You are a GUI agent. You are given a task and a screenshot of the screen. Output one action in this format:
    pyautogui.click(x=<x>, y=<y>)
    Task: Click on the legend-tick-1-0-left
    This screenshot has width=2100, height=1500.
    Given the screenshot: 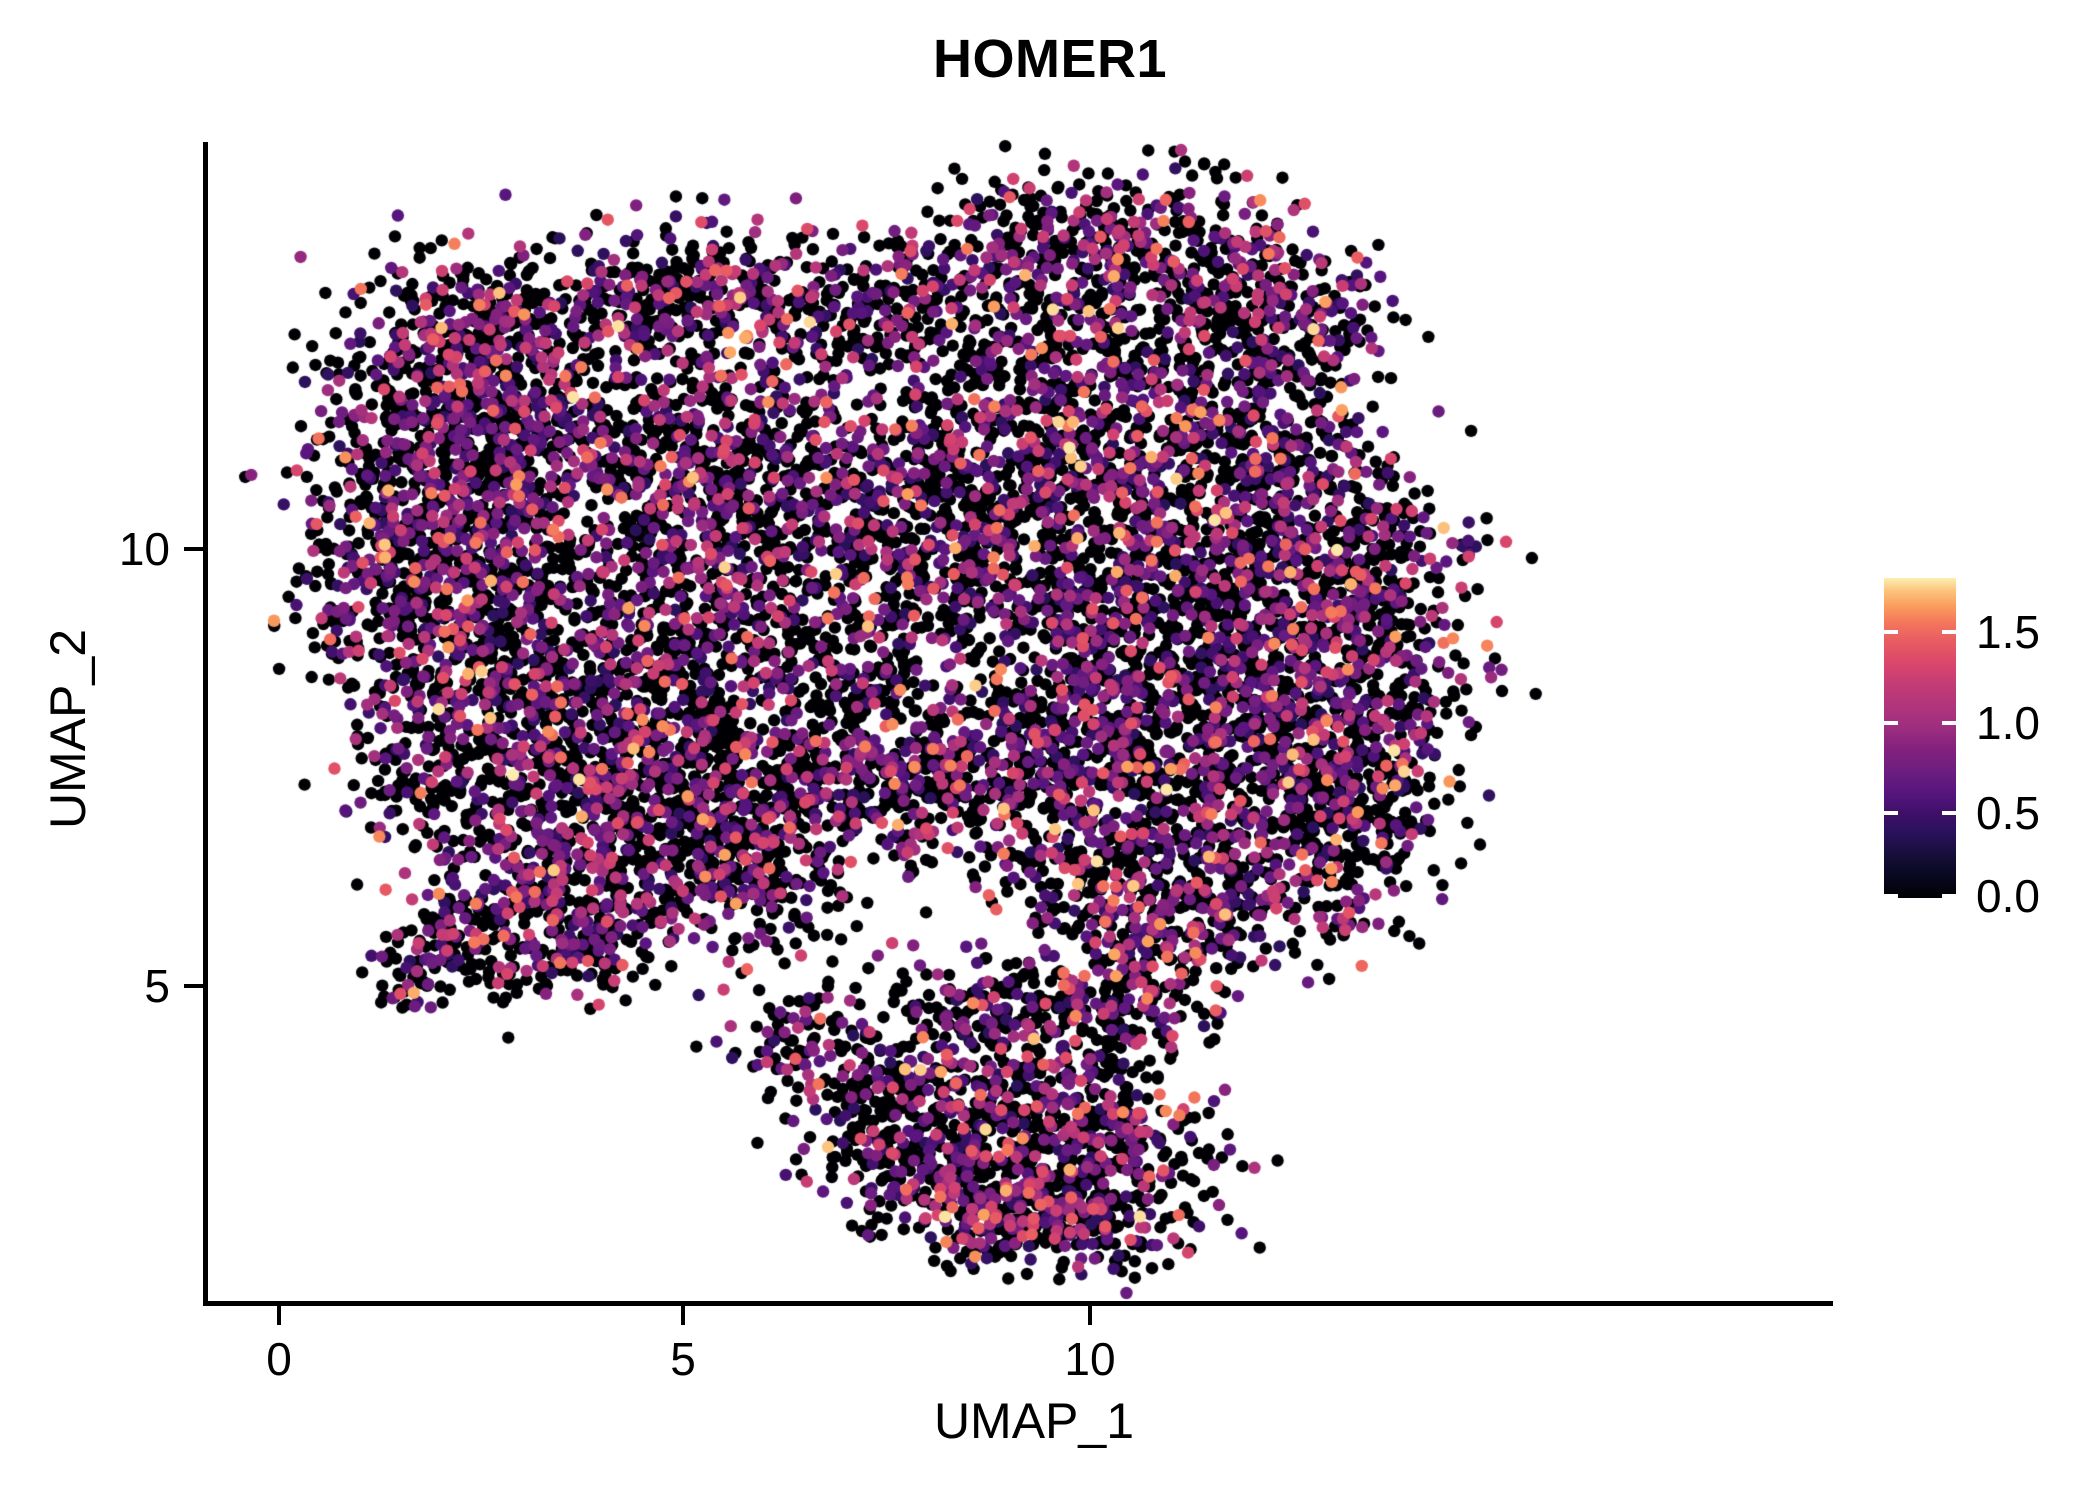 What is the action you would take?
    pyautogui.click(x=1891, y=723)
    